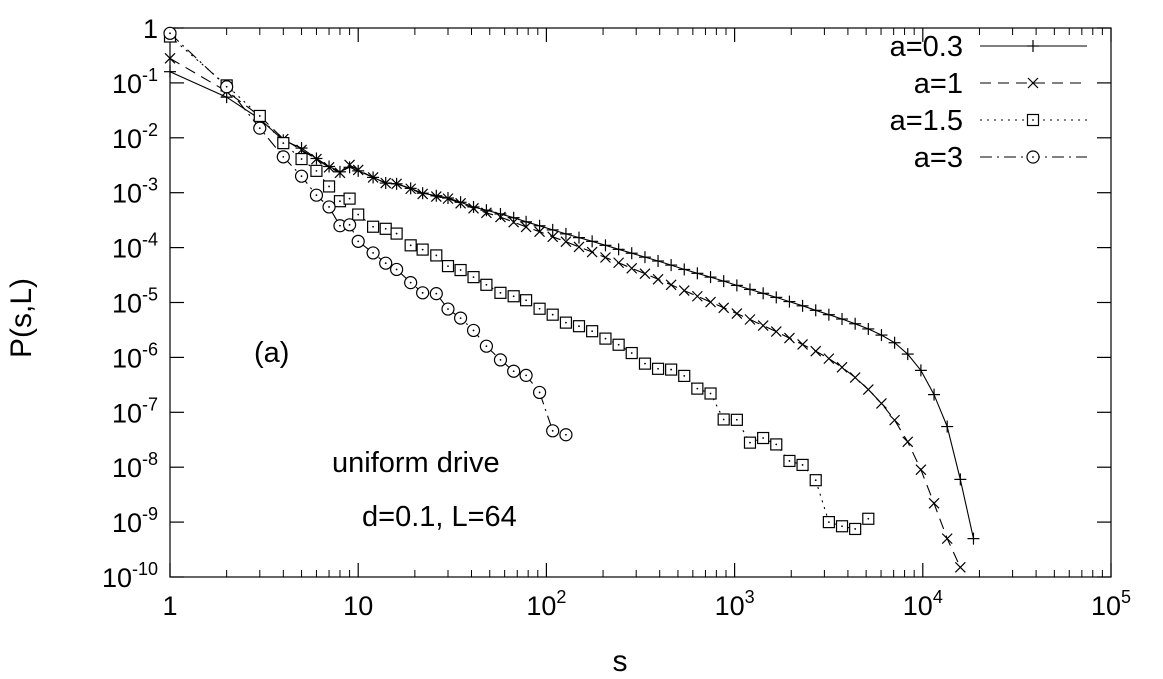 This screenshot has width=1163, height=679. What do you see at coordinates (385, 435) in the screenshot?
I see `annotations: (a) uniform drive d=0.1, L=64` at bounding box center [385, 435].